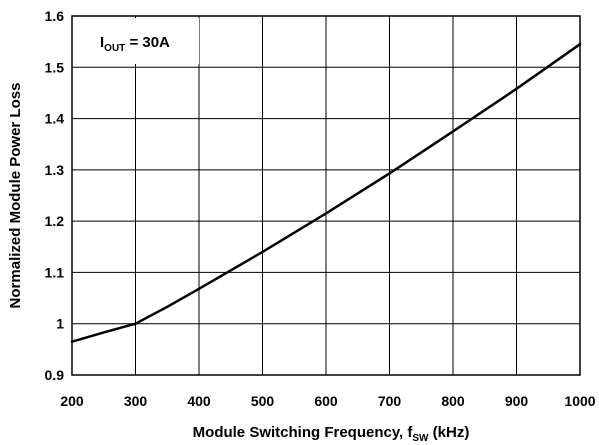 The height and width of the screenshot is (445, 599). Describe the element at coordinates (55, 16) in the screenshot. I see `y-tick-label: 1.6` at that location.